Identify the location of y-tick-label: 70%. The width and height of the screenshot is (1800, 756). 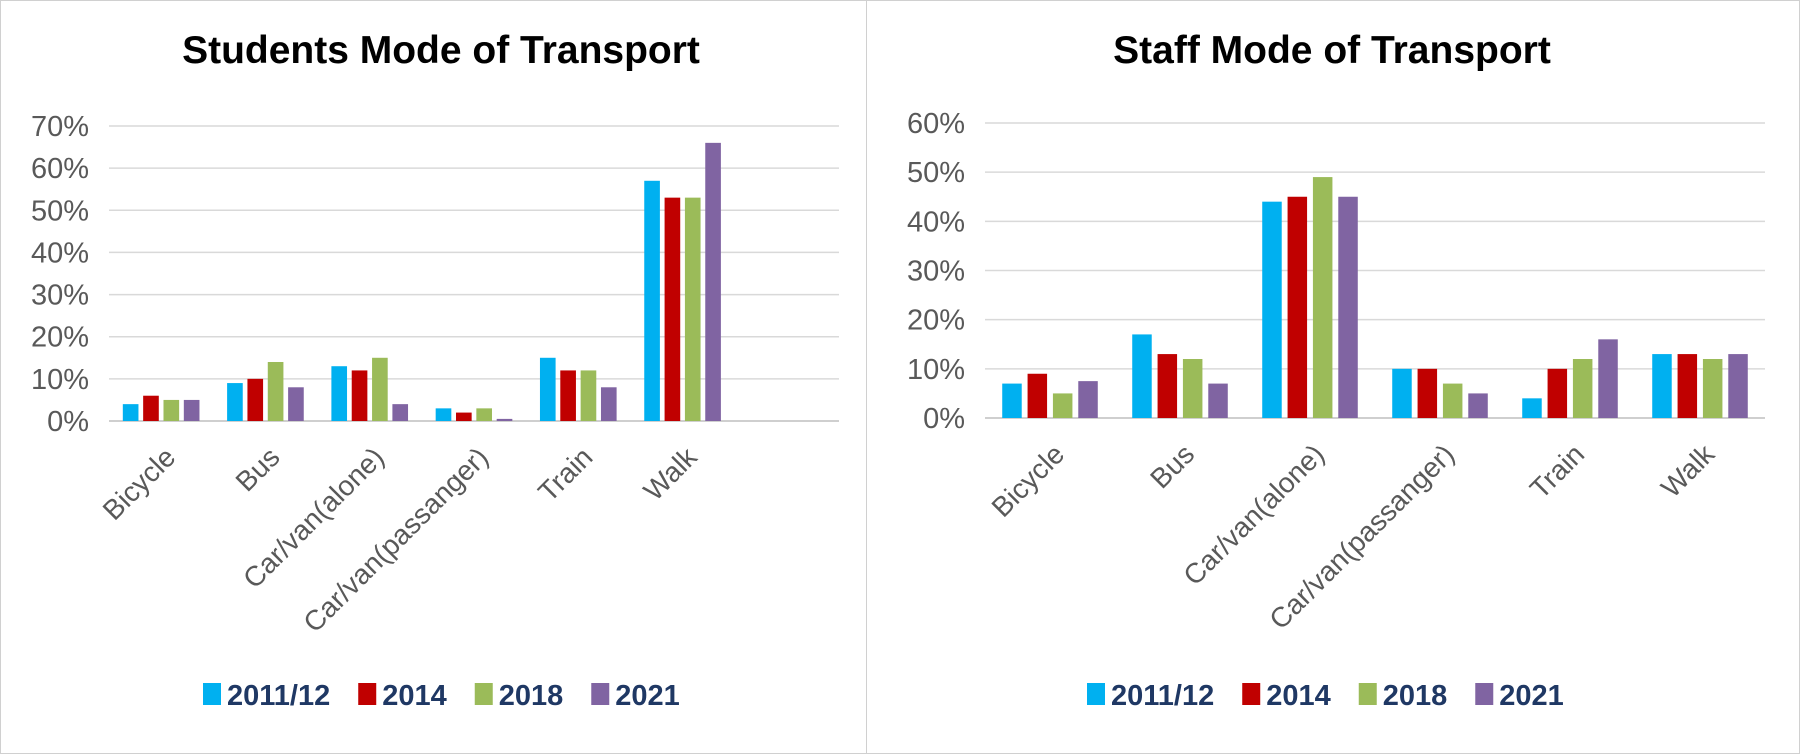
(60, 127).